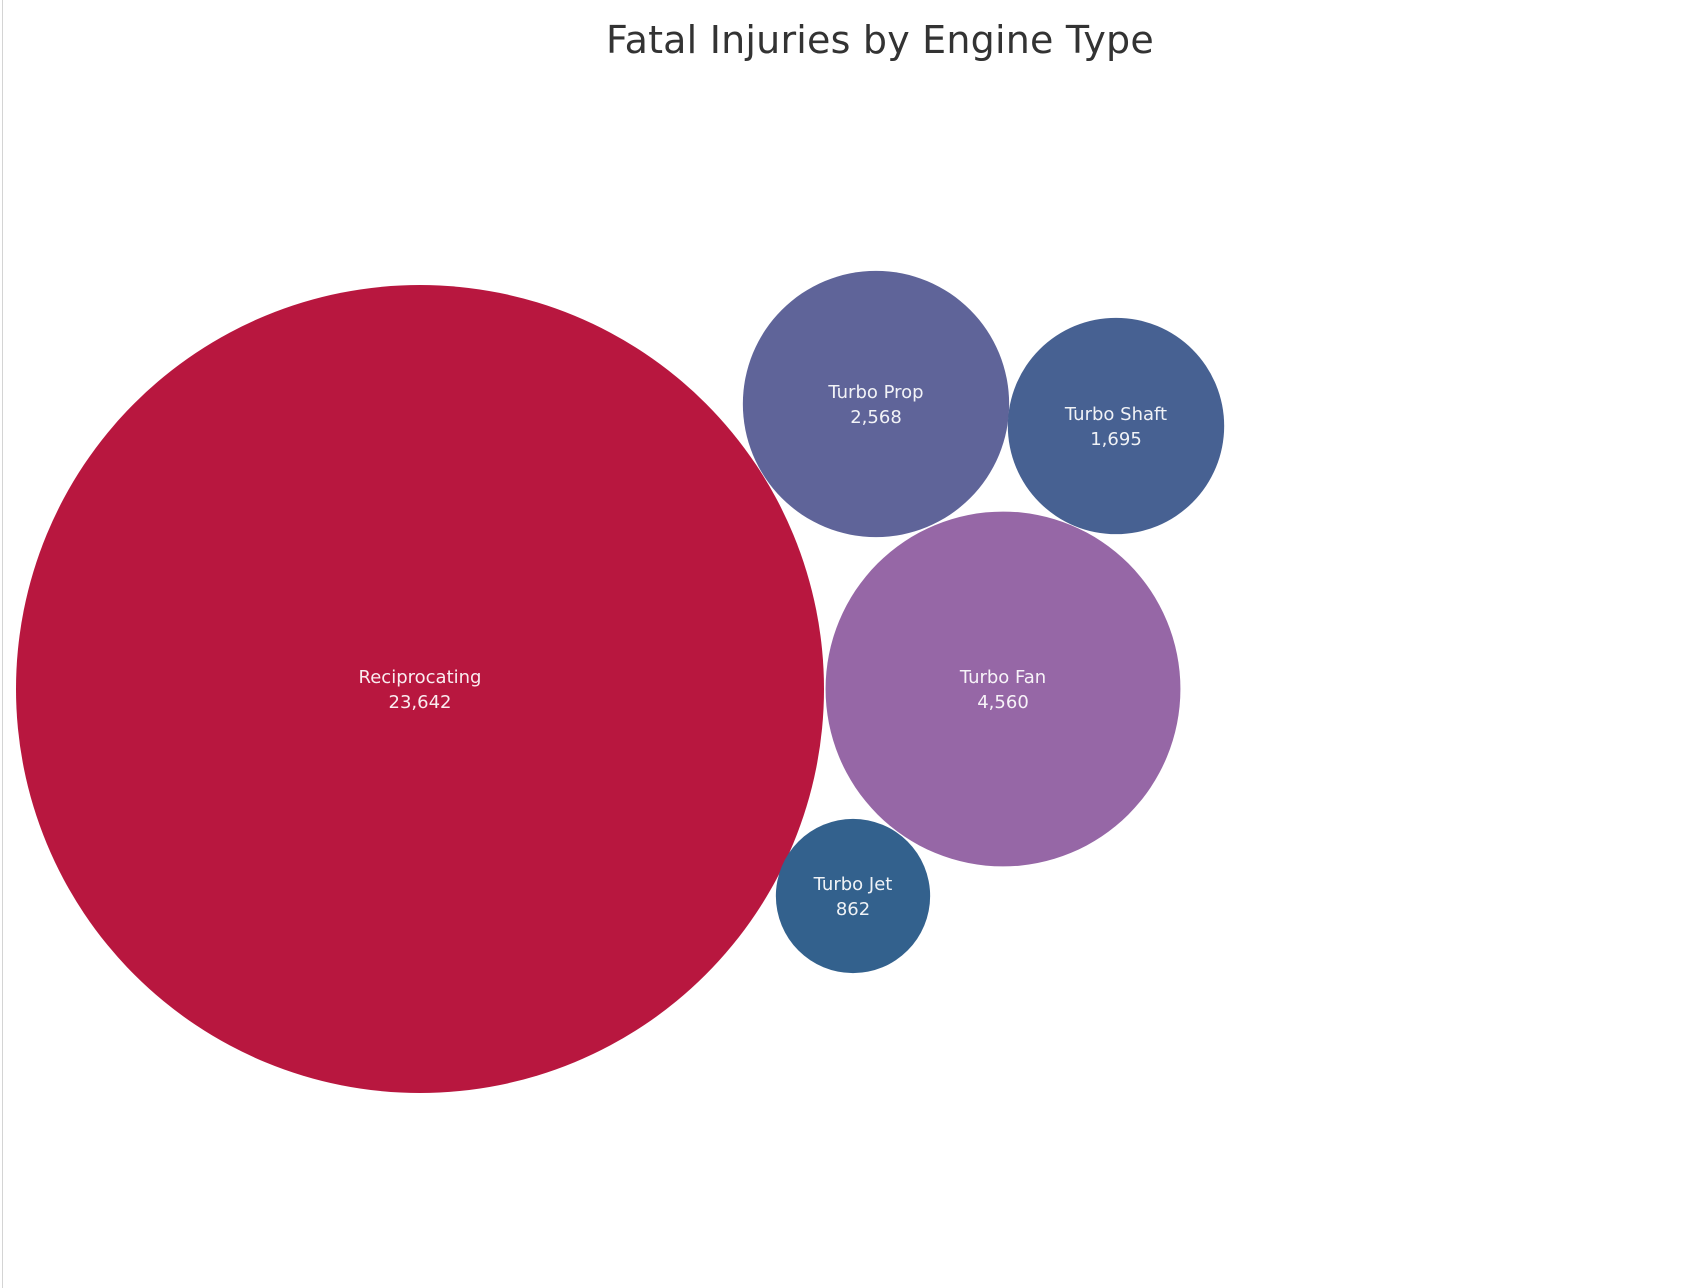 This screenshot has height=1288, width=1684. Describe the element at coordinates (875, 392) in the screenshot. I see `bubble-label-turbo-prop: Turbo Prop` at that location.